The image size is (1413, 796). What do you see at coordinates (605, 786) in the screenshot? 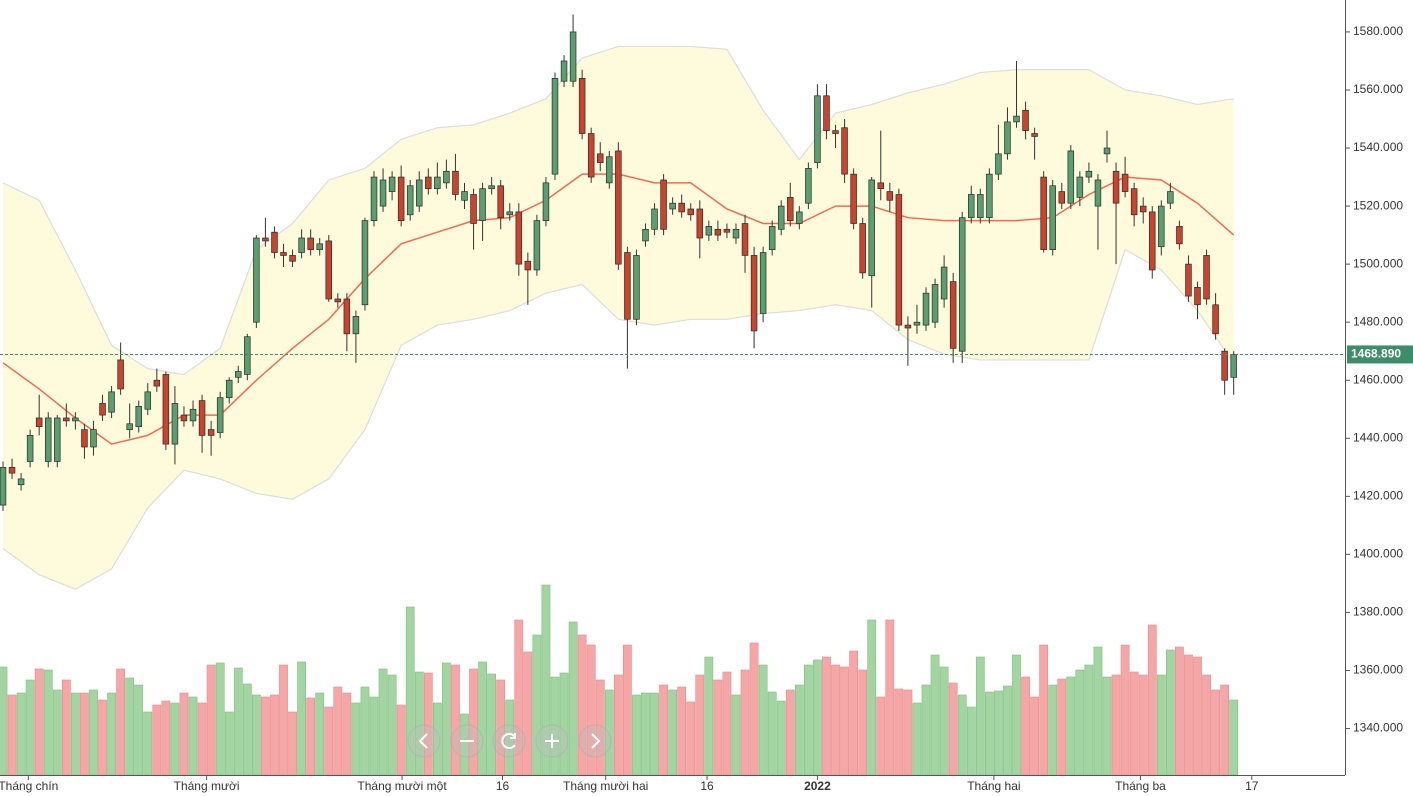
I see `x-tick-label: Tháng mười hai` at bounding box center [605, 786].